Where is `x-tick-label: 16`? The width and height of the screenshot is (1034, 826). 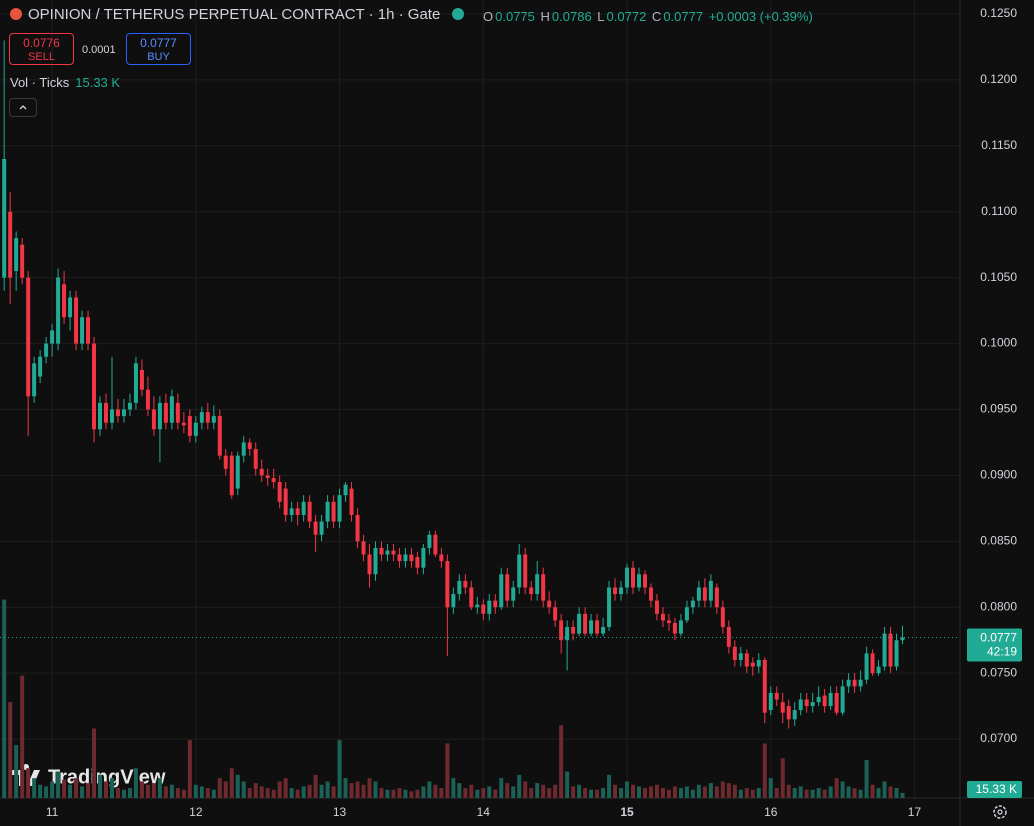
x-tick-label: 16 is located at coordinates (771, 812).